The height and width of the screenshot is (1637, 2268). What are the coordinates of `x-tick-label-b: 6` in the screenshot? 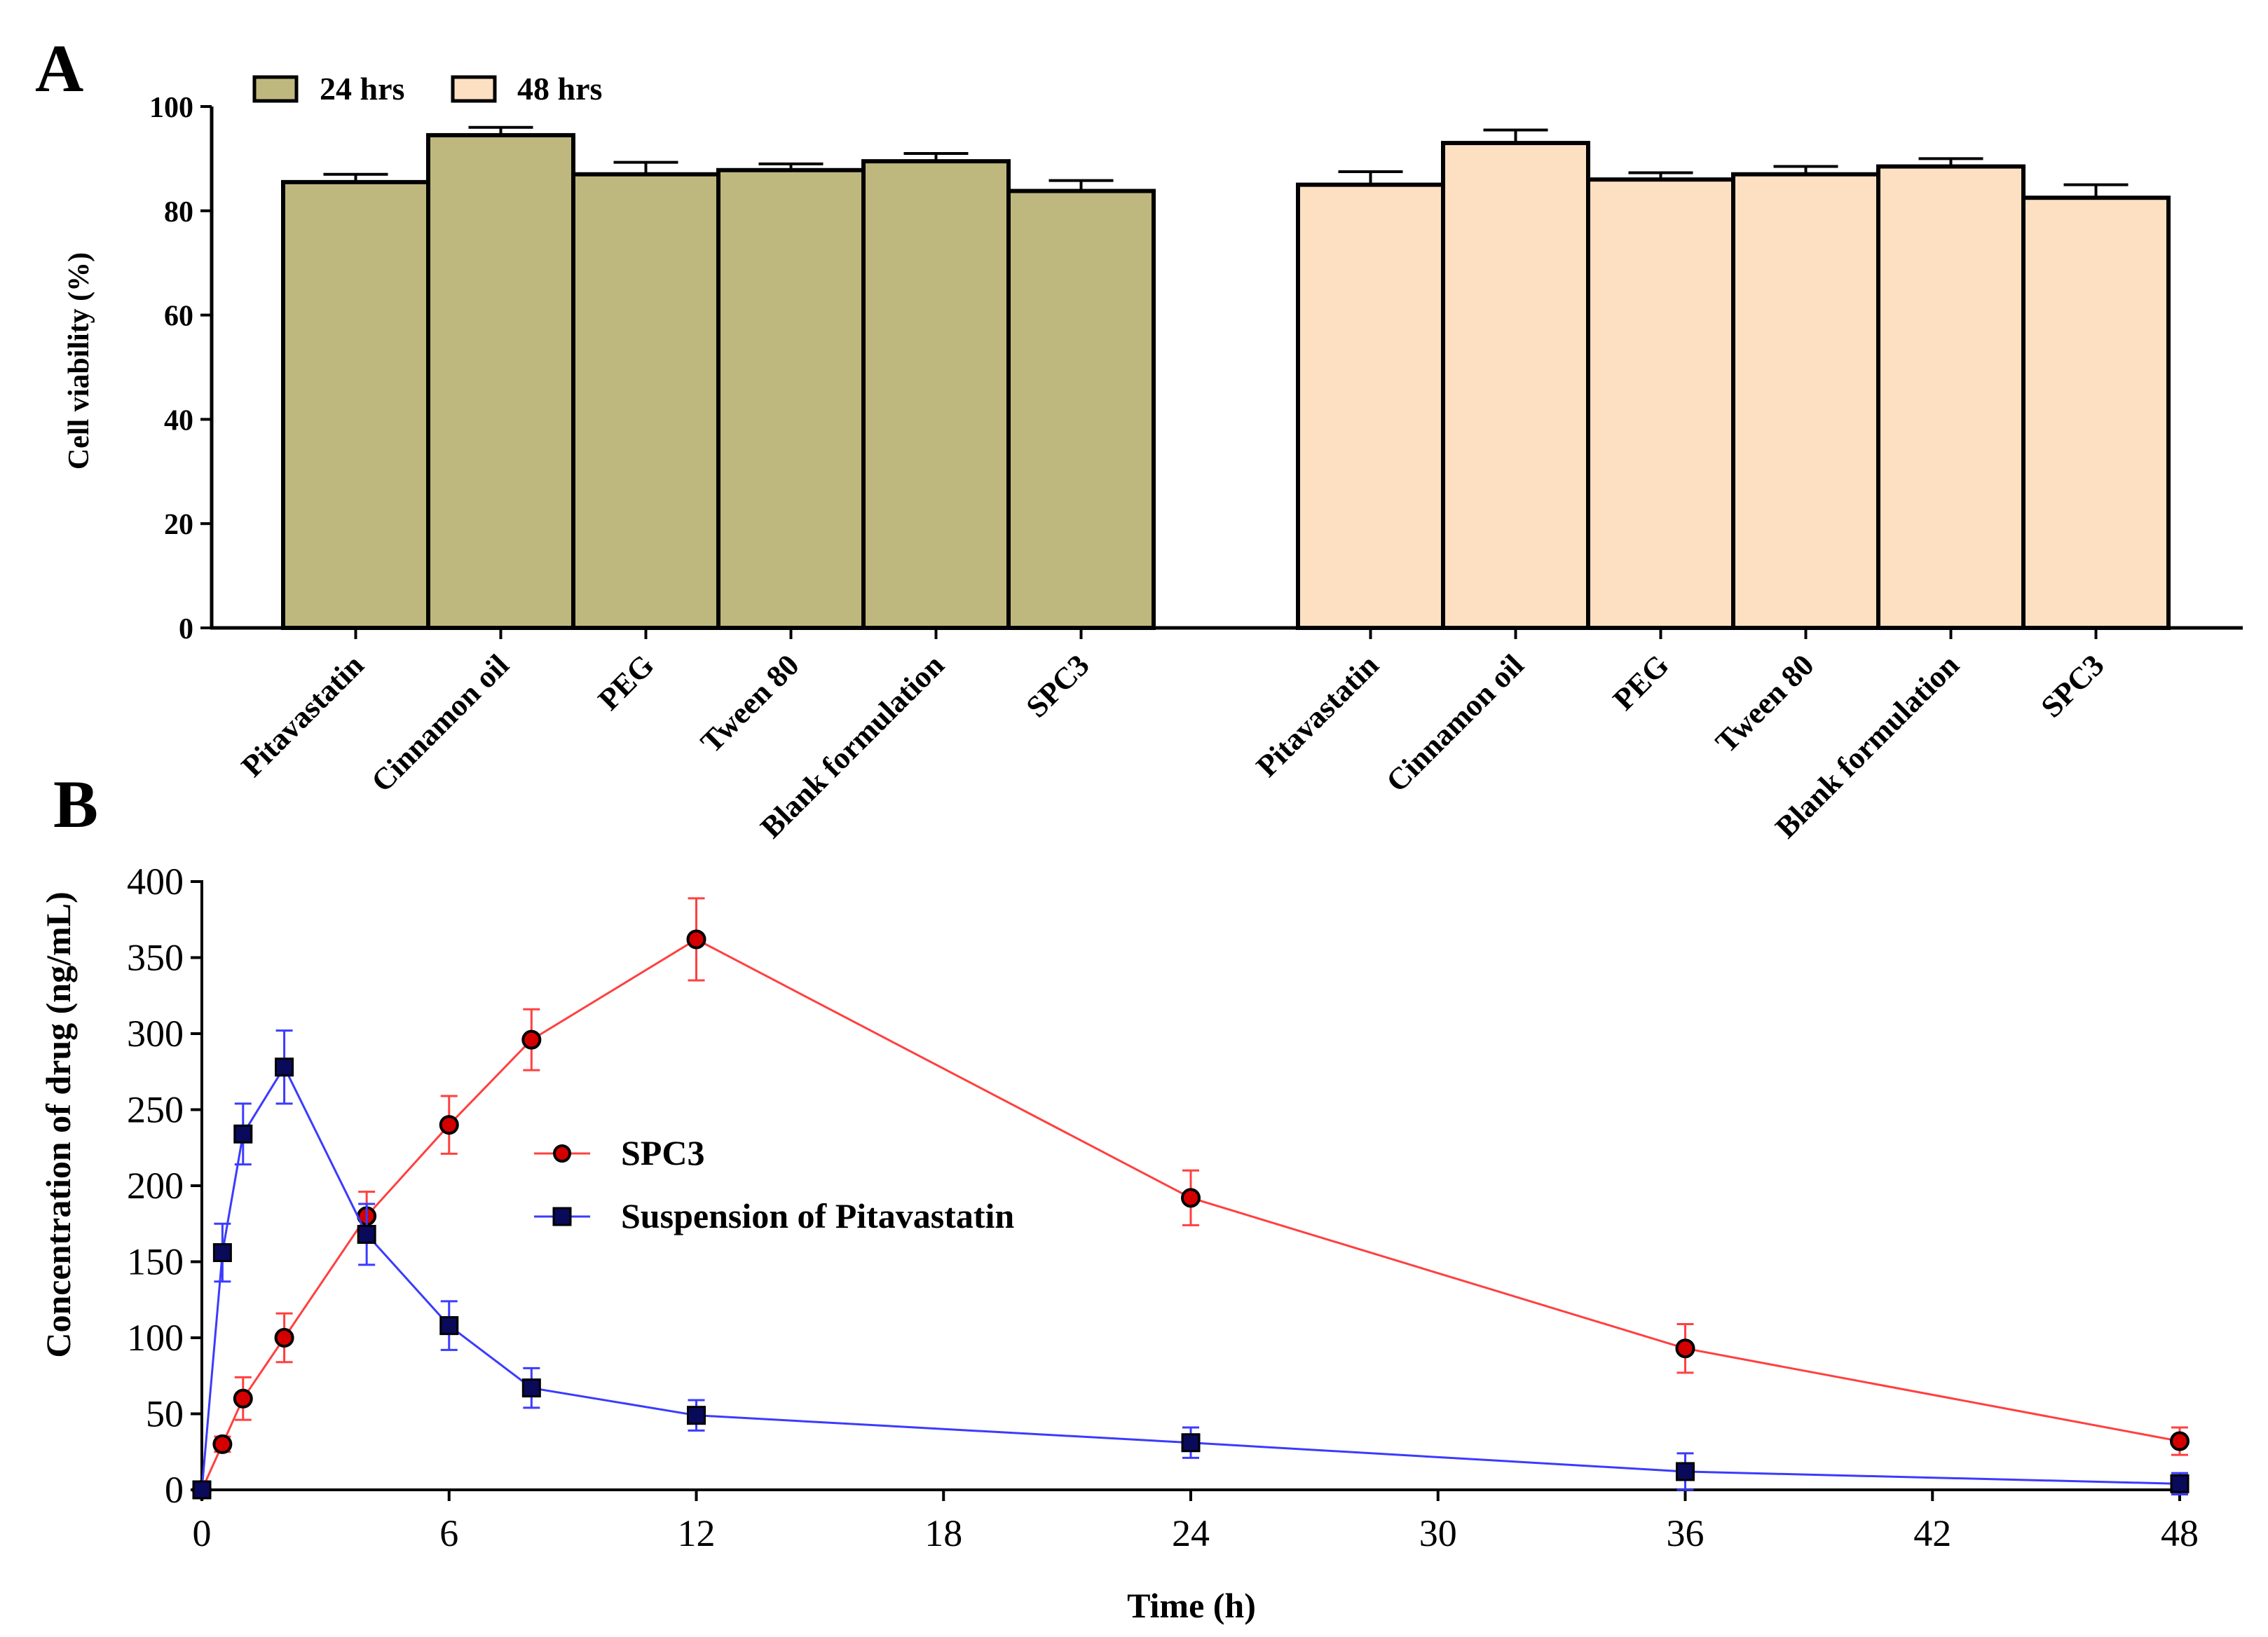 It's located at (449, 1533).